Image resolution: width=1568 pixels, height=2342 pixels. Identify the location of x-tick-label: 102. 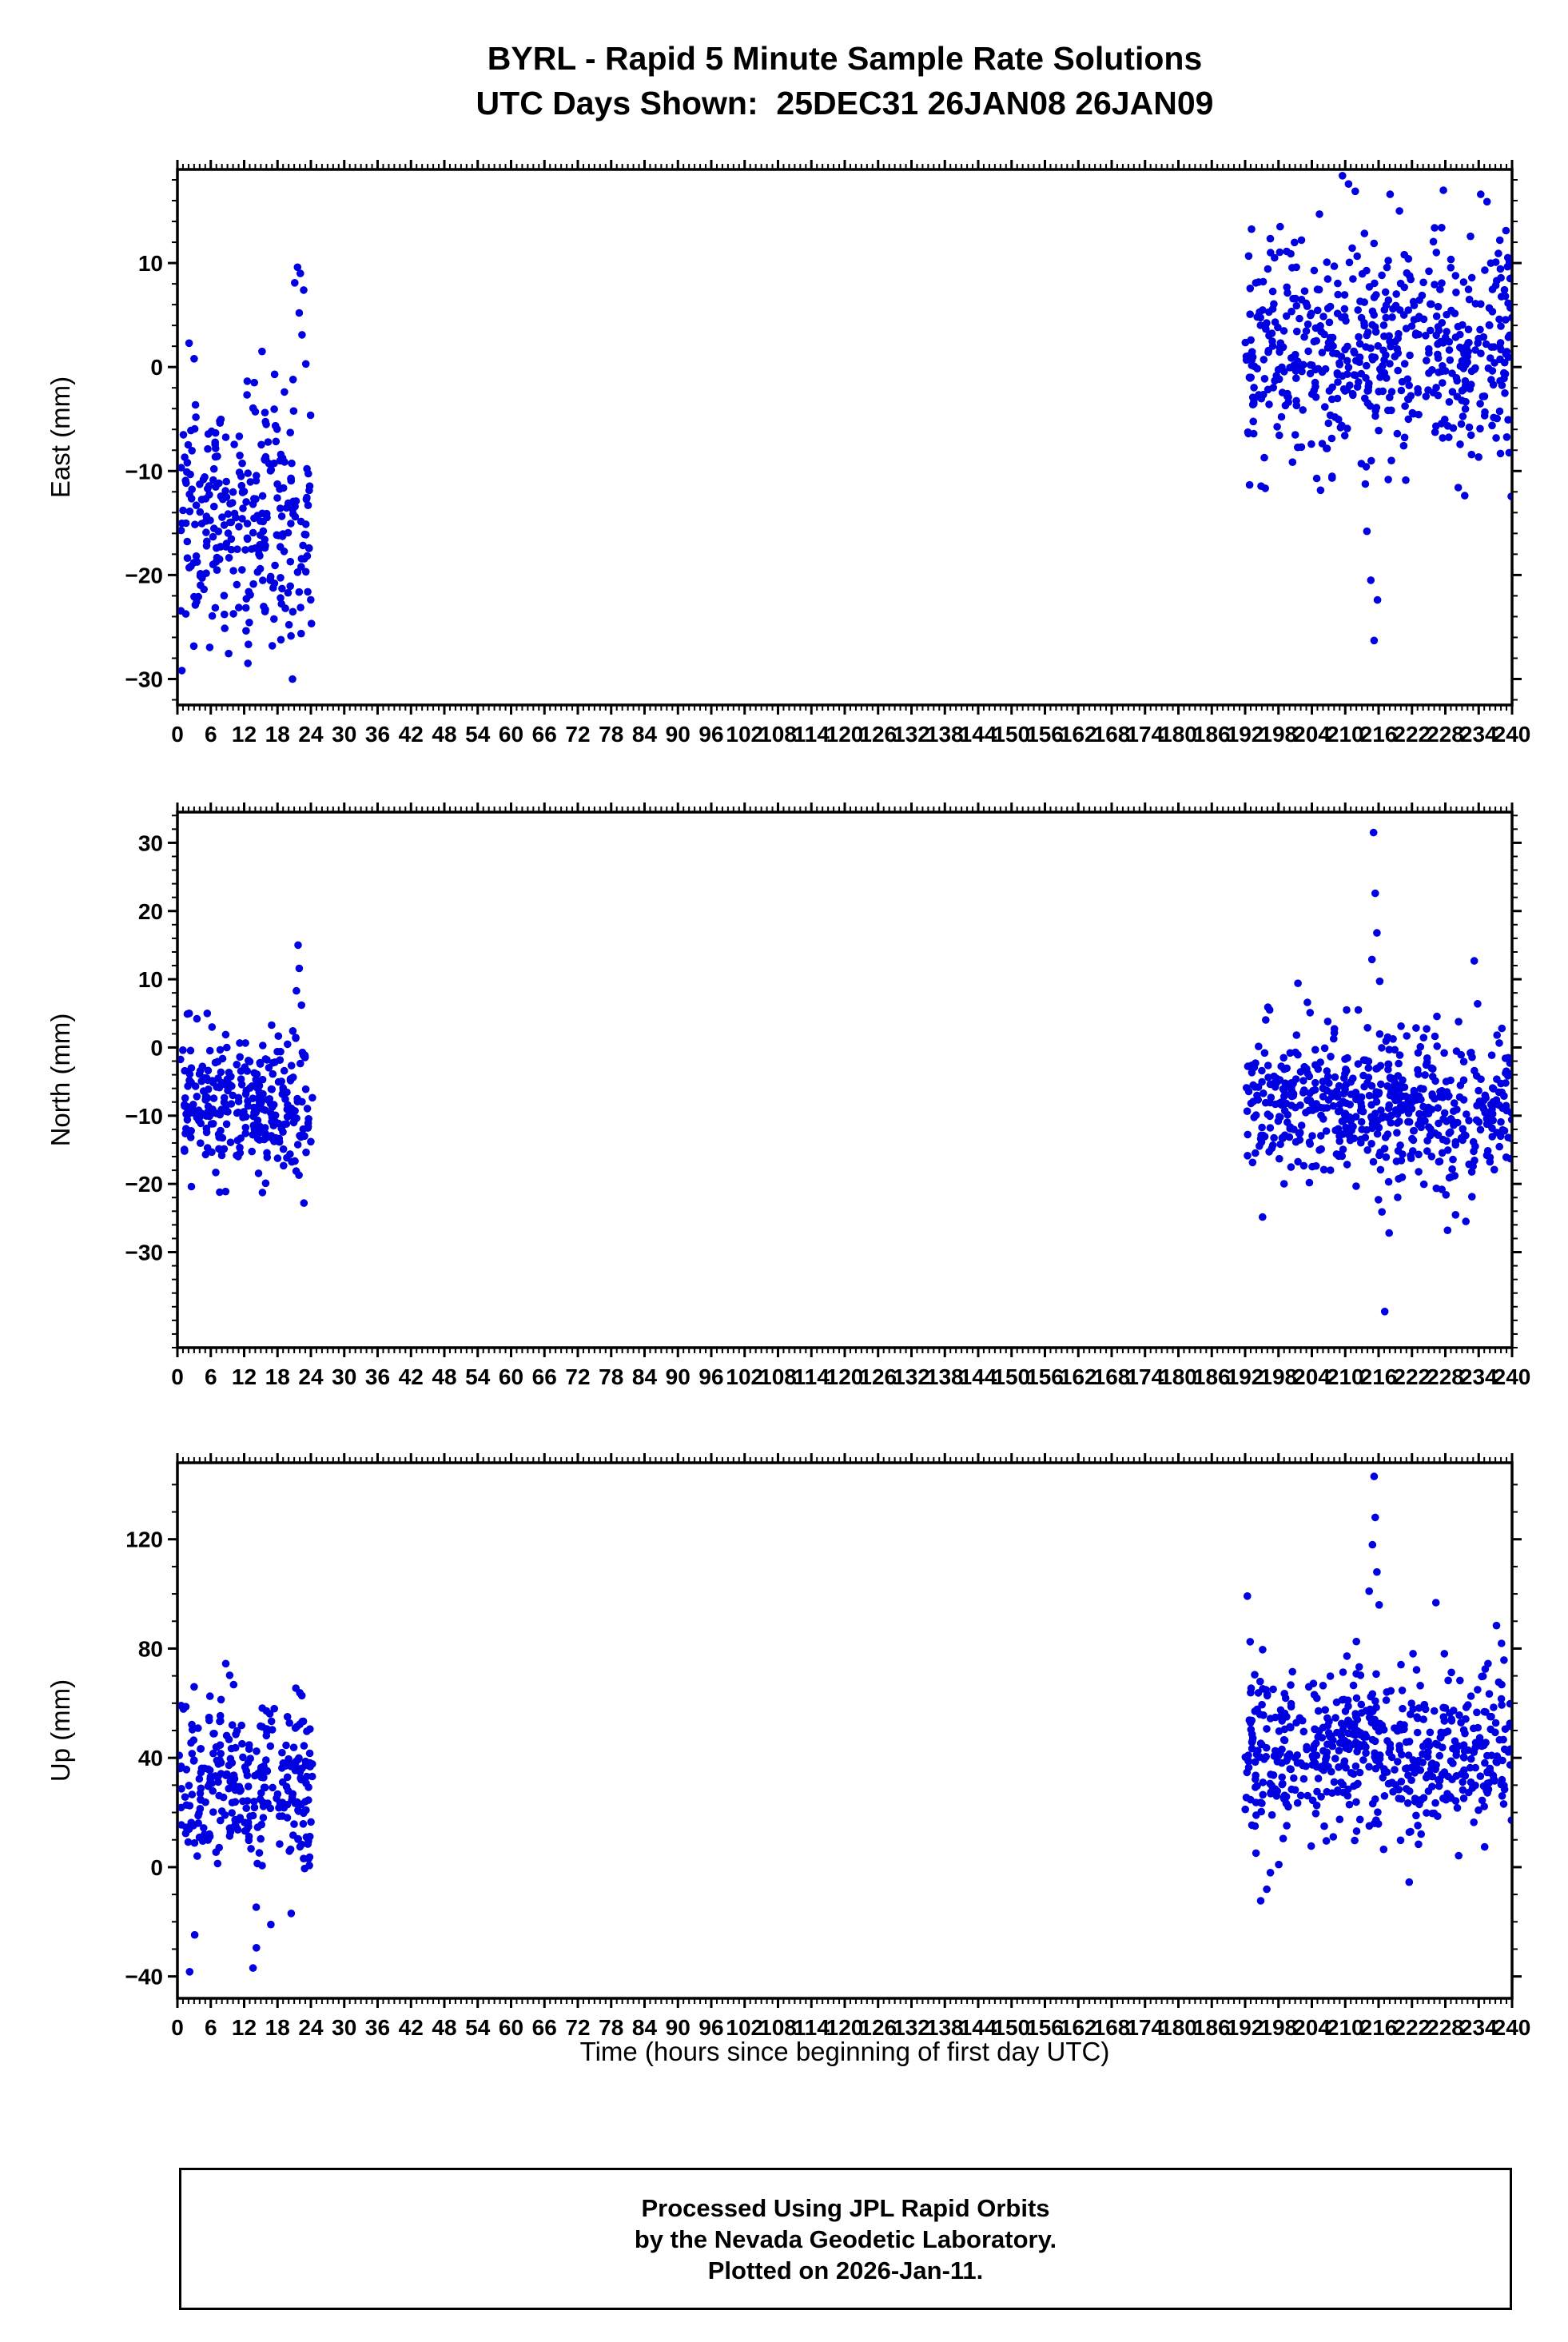
(744, 1376).